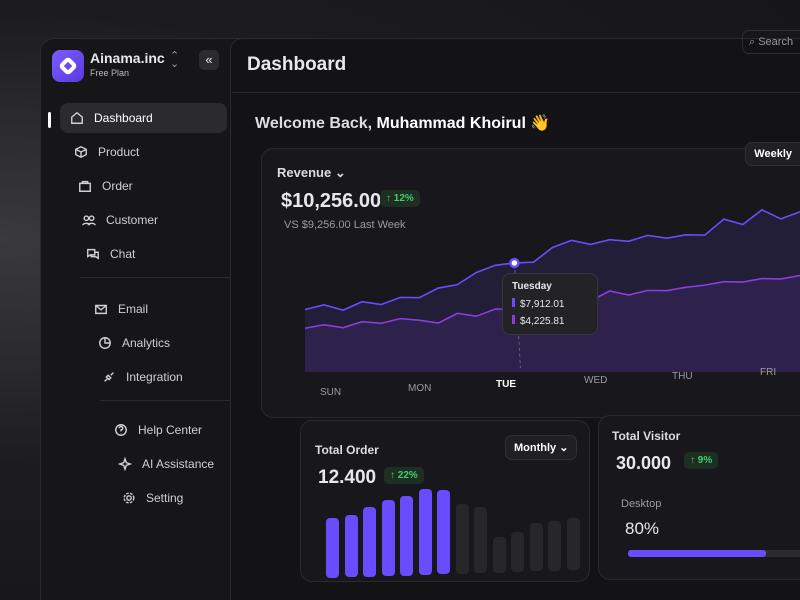  I want to click on sidebar-item-email: Email, so click(164, 309).